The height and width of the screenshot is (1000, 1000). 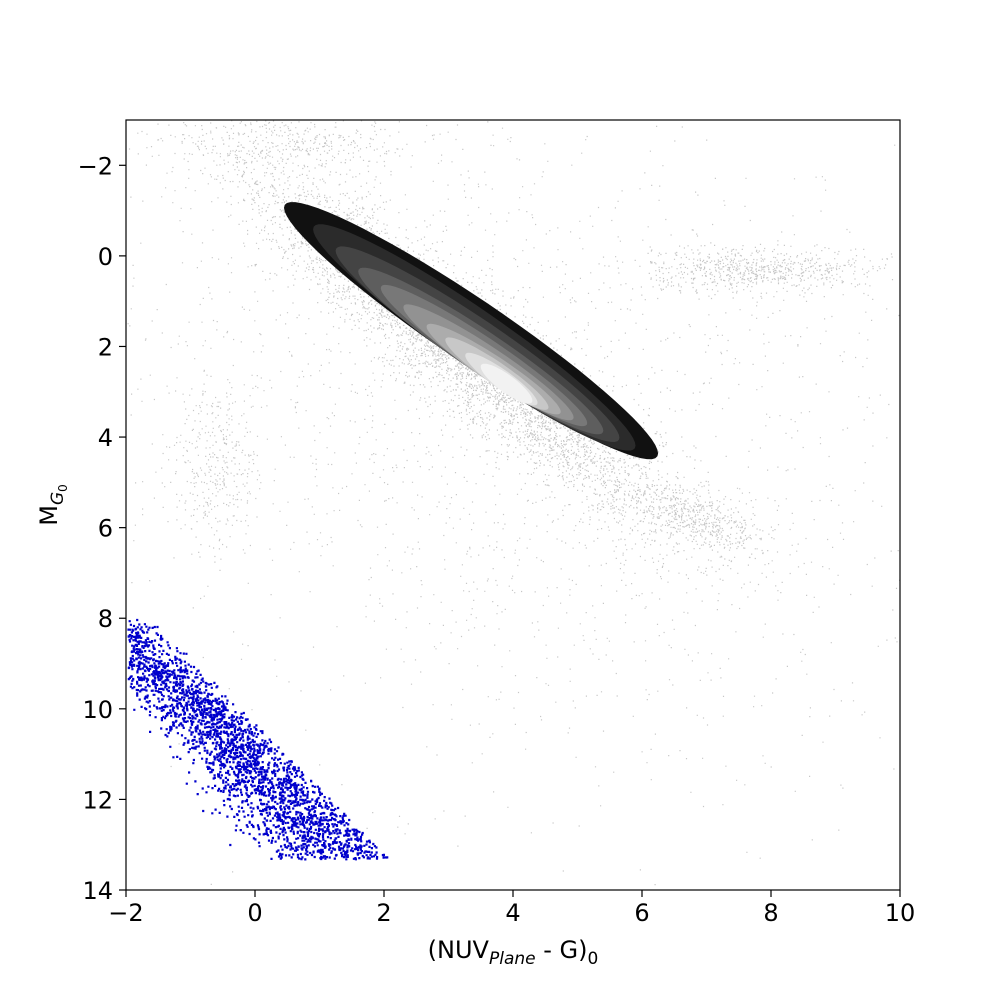 What do you see at coordinates (641, 913) in the screenshot?
I see `x-tick-label: 6` at bounding box center [641, 913].